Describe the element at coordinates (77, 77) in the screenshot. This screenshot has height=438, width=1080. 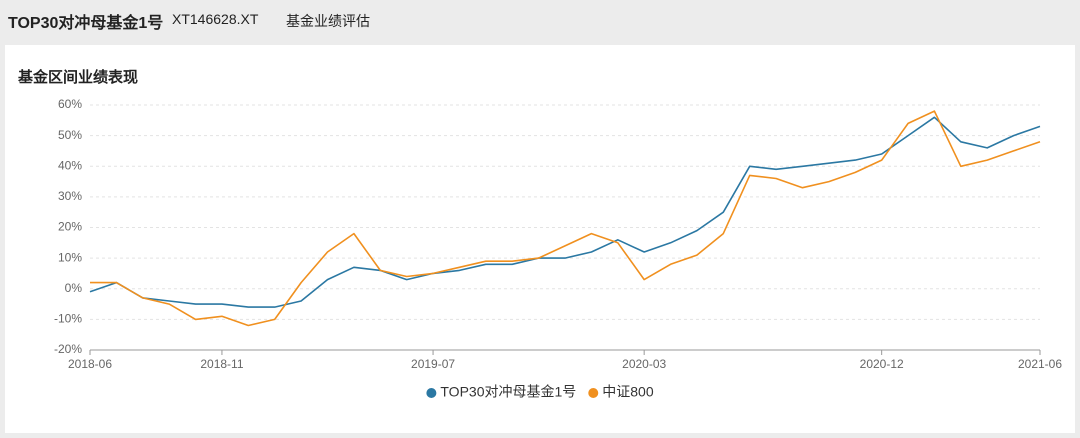
I see `chart-title: 基金区间业绩表现` at that location.